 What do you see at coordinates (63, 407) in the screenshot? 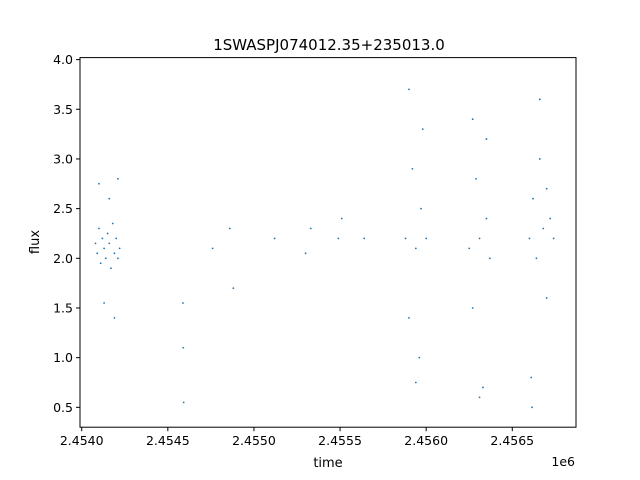
I see `y-tick-label: 0.5` at bounding box center [63, 407].